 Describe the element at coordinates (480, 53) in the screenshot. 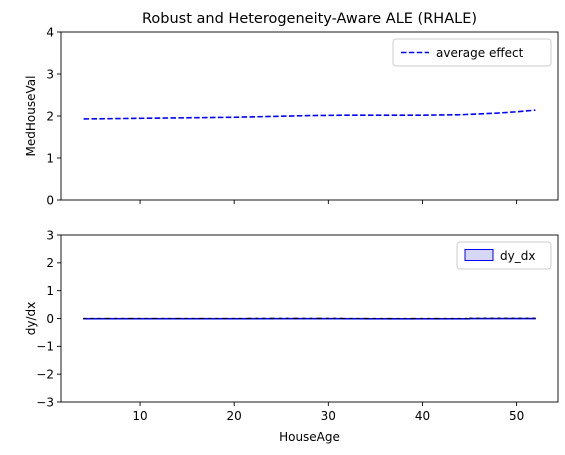

I see `legend-label: average effect` at that location.